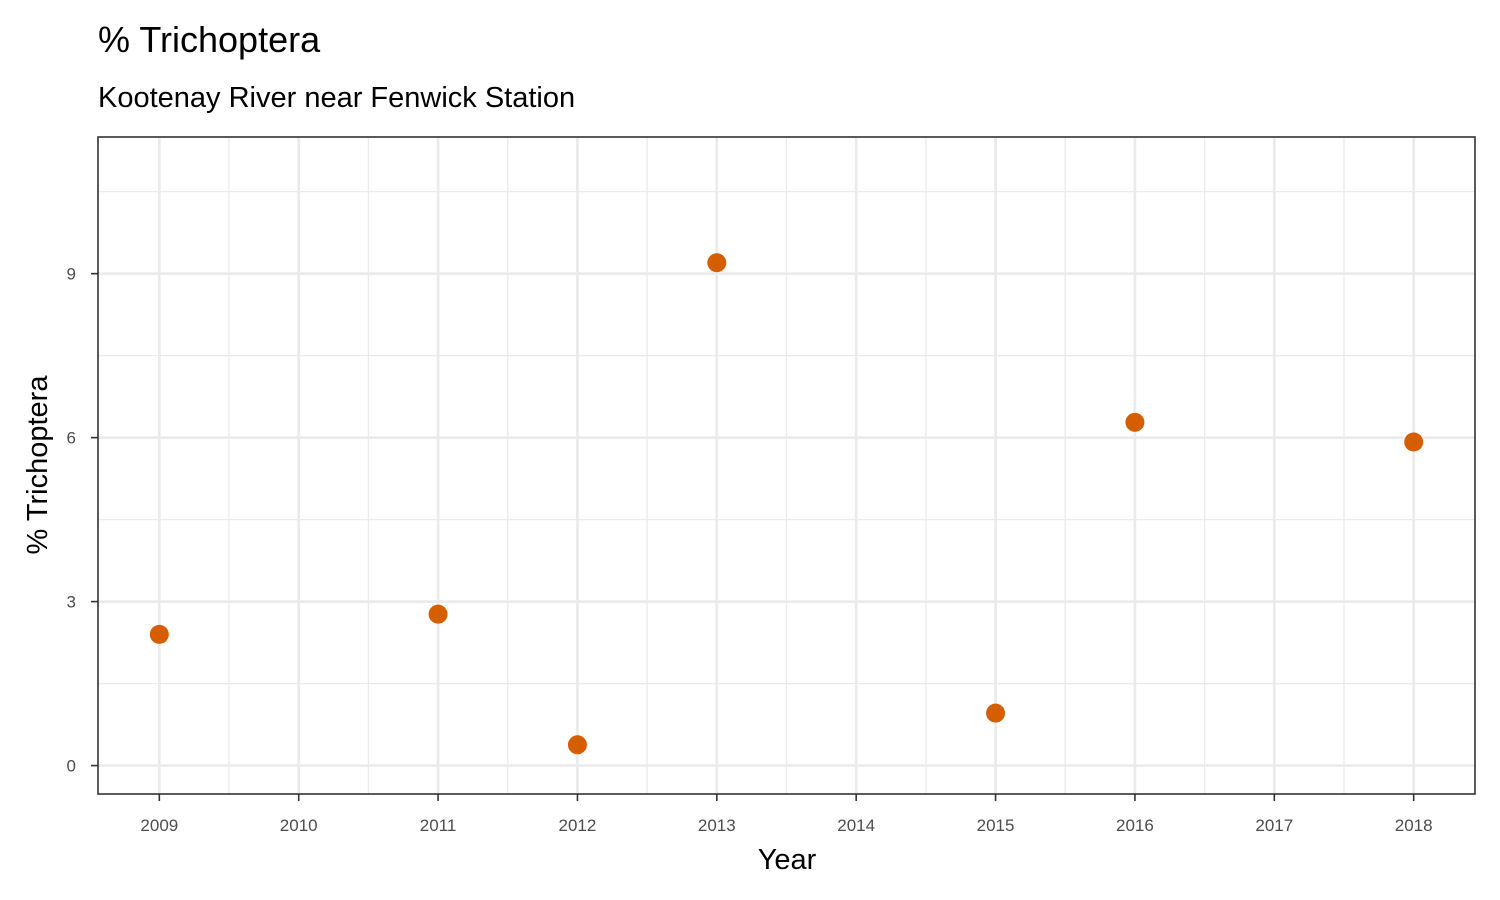 This screenshot has width=1500, height=900. I want to click on y-tick-label: 3, so click(71, 602).